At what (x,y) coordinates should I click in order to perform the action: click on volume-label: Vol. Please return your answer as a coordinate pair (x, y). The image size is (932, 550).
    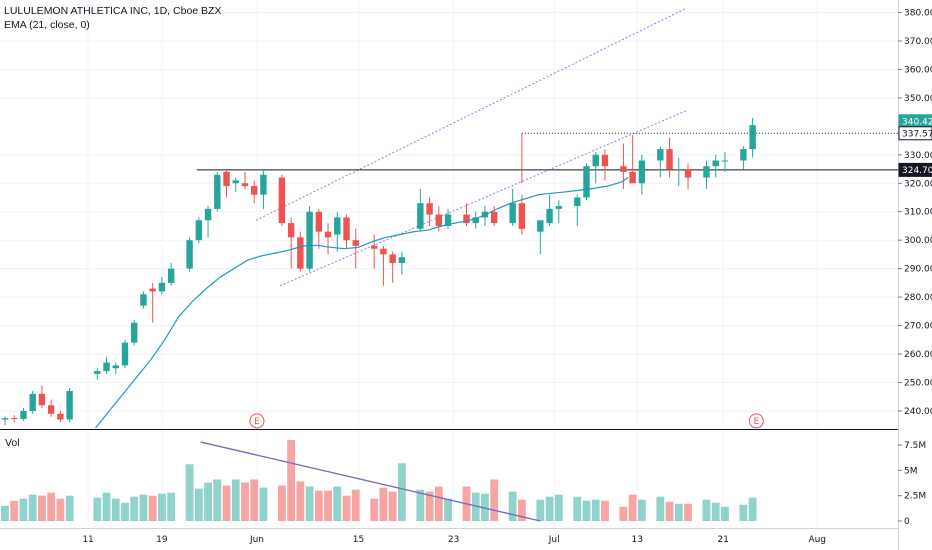
    Looking at the image, I should click on (12, 443).